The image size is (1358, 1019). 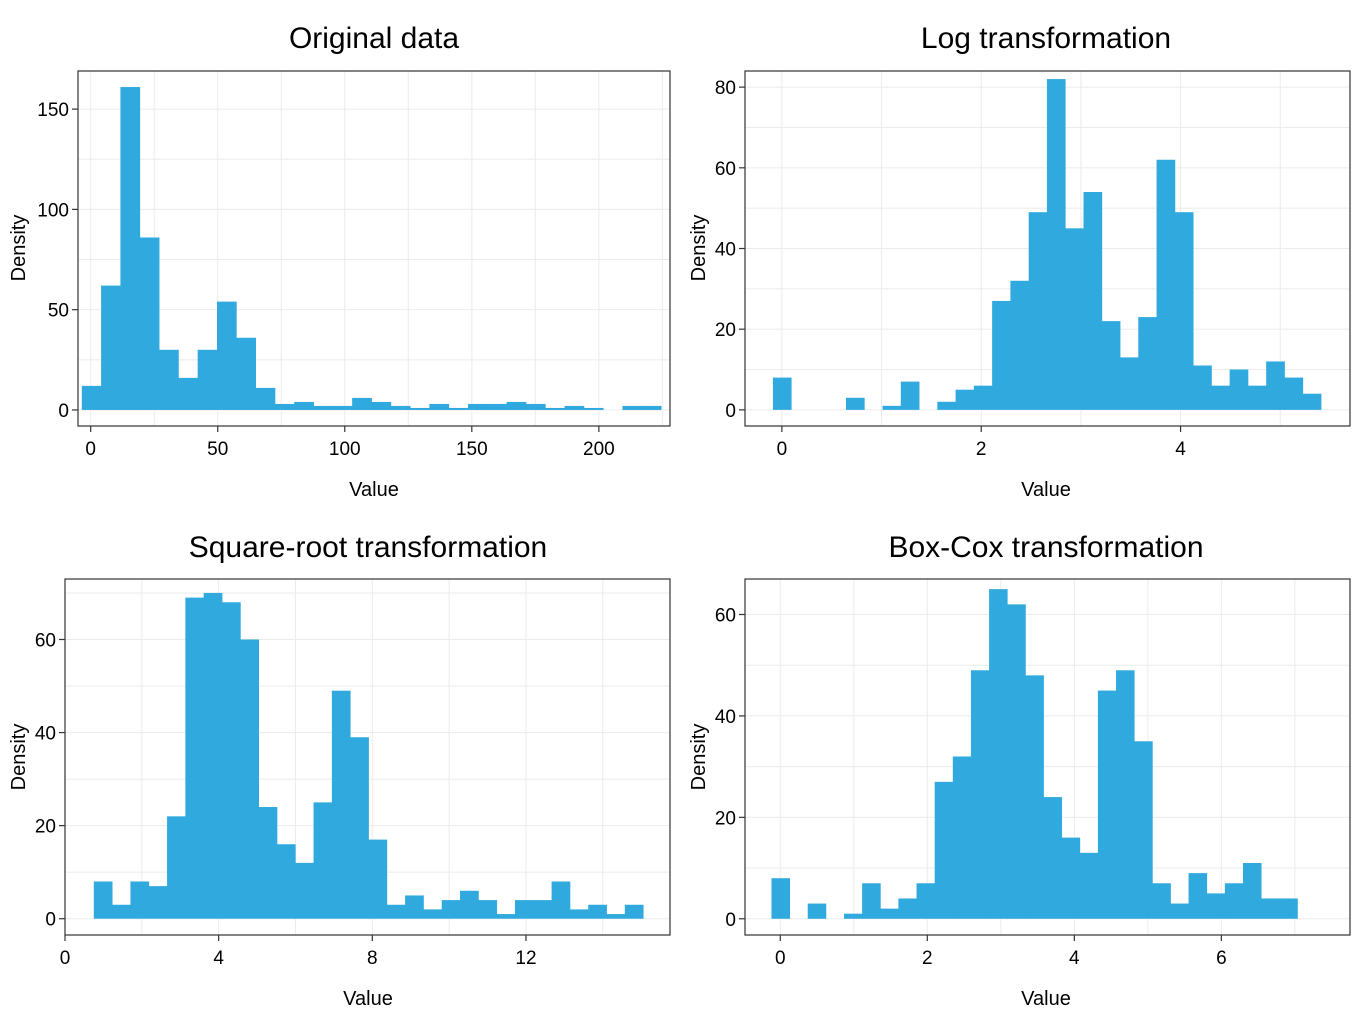 What do you see at coordinates (218, 958) in the screenshot?
I see `x-tick-label: 4` at bounding box center [218, 958].